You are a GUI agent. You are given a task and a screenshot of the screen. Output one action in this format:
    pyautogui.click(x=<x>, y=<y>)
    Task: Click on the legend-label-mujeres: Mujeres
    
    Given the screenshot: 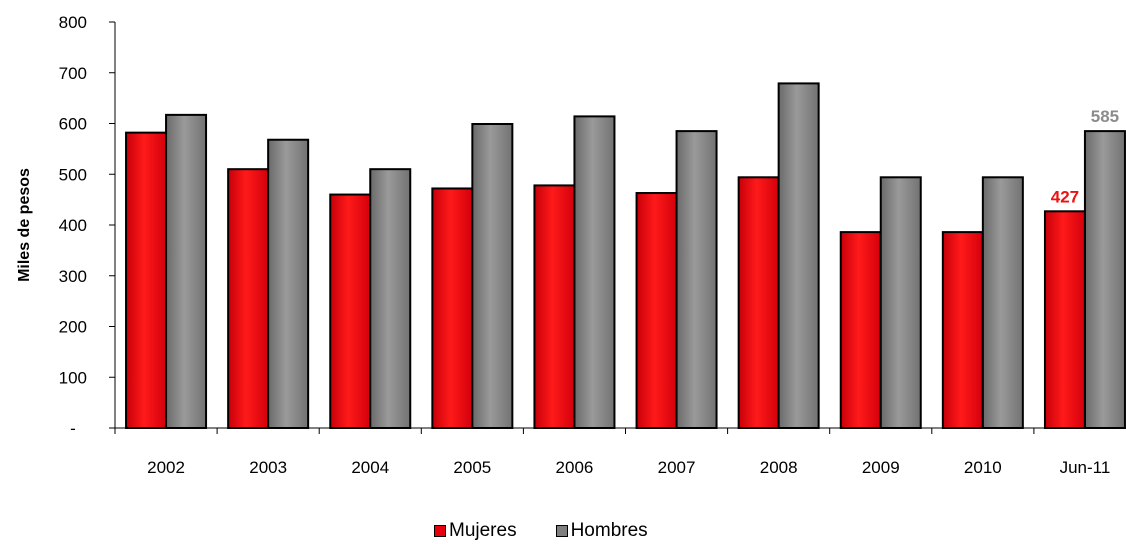 What is the action you would take?
    pyautogui.click(x=483, y=530)
    